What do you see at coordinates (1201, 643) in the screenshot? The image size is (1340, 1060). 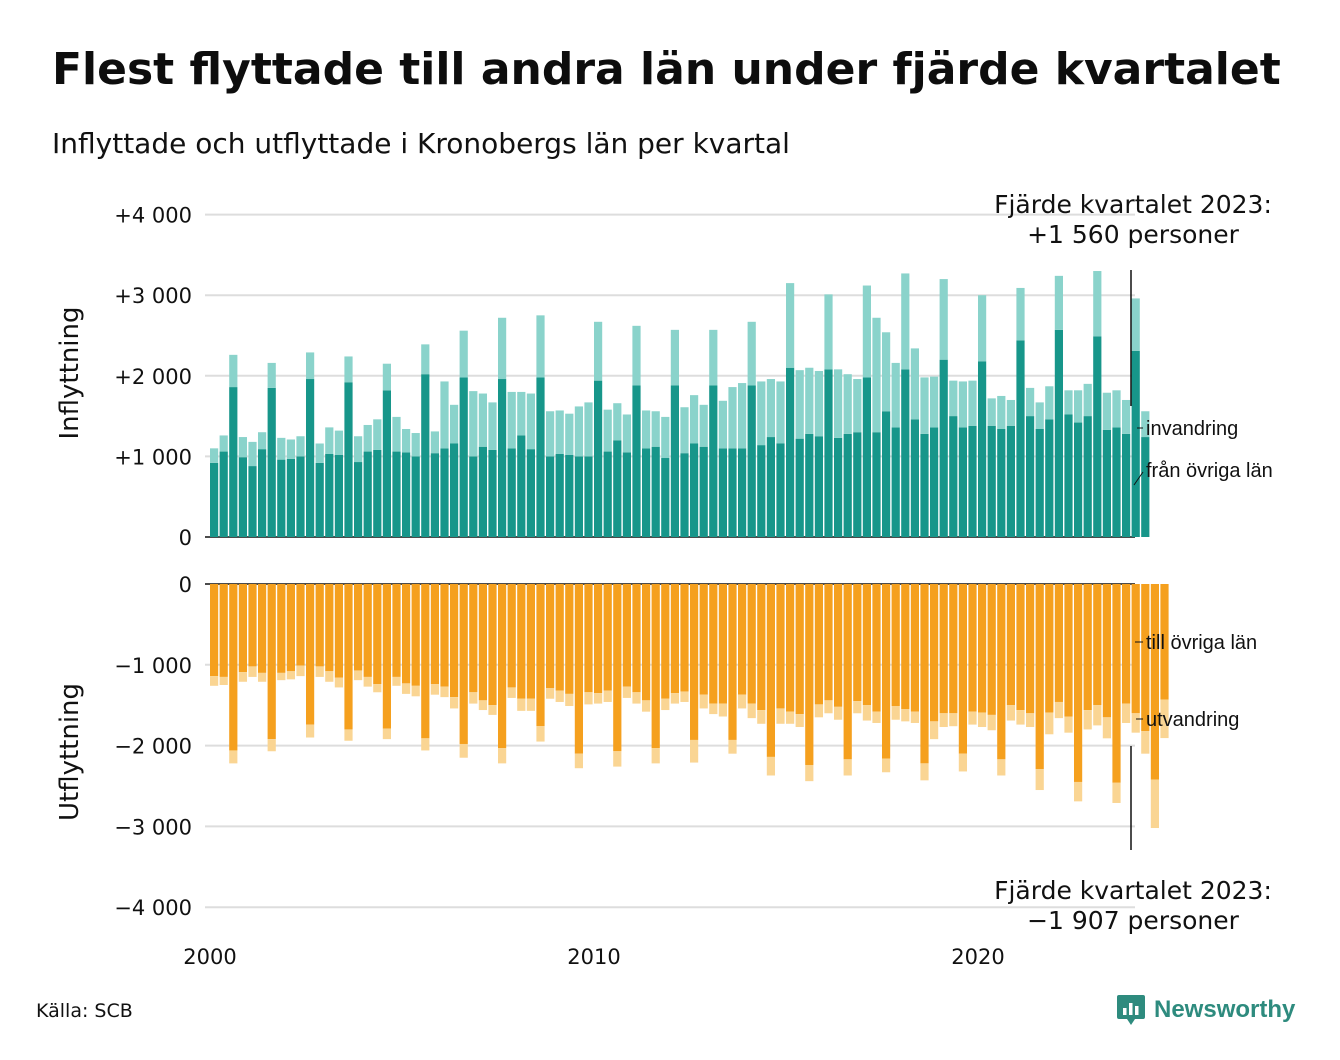 I see `series-label-till-ovriga-lan: till övriga län` at bounding box center [1201, 643].